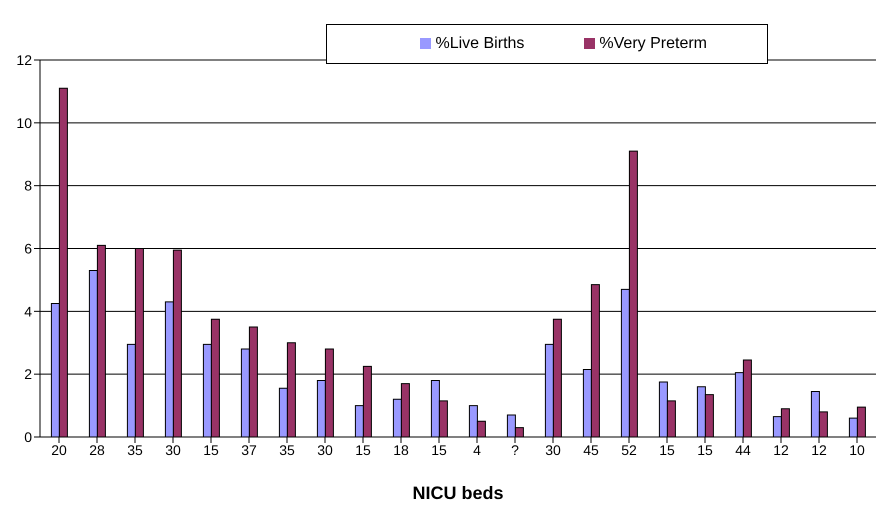  What do you see at coordinates (249, 450) in the screenshot?
I see `x-tick-label: 37` at bounding box center [249, 450].